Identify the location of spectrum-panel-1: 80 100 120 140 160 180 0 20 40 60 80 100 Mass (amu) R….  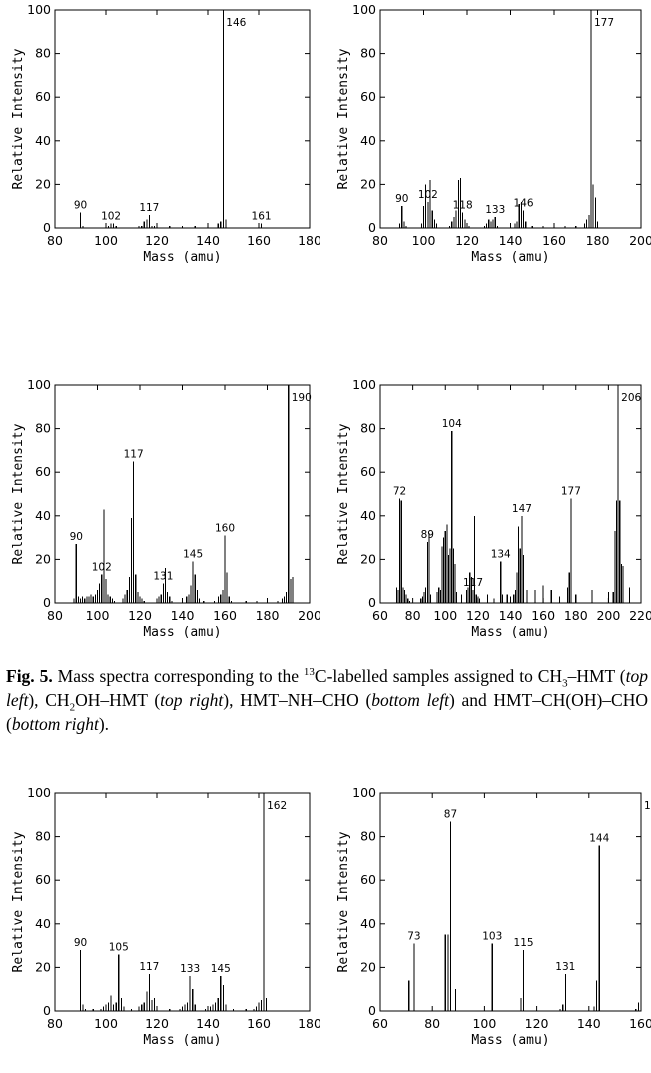
(160, 145).